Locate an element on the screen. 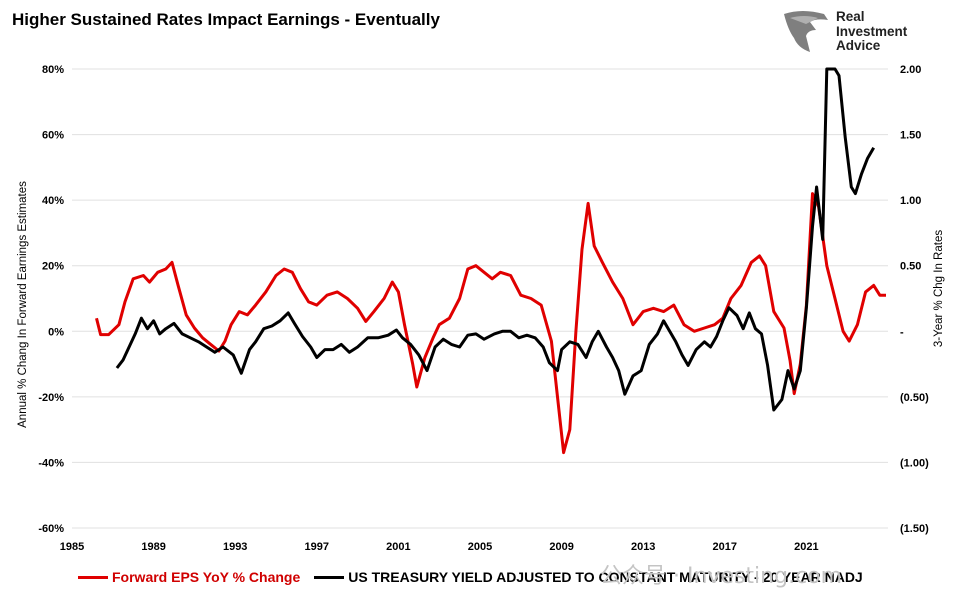  x-tick-label: 2017 is located at coordinates (725, 547).